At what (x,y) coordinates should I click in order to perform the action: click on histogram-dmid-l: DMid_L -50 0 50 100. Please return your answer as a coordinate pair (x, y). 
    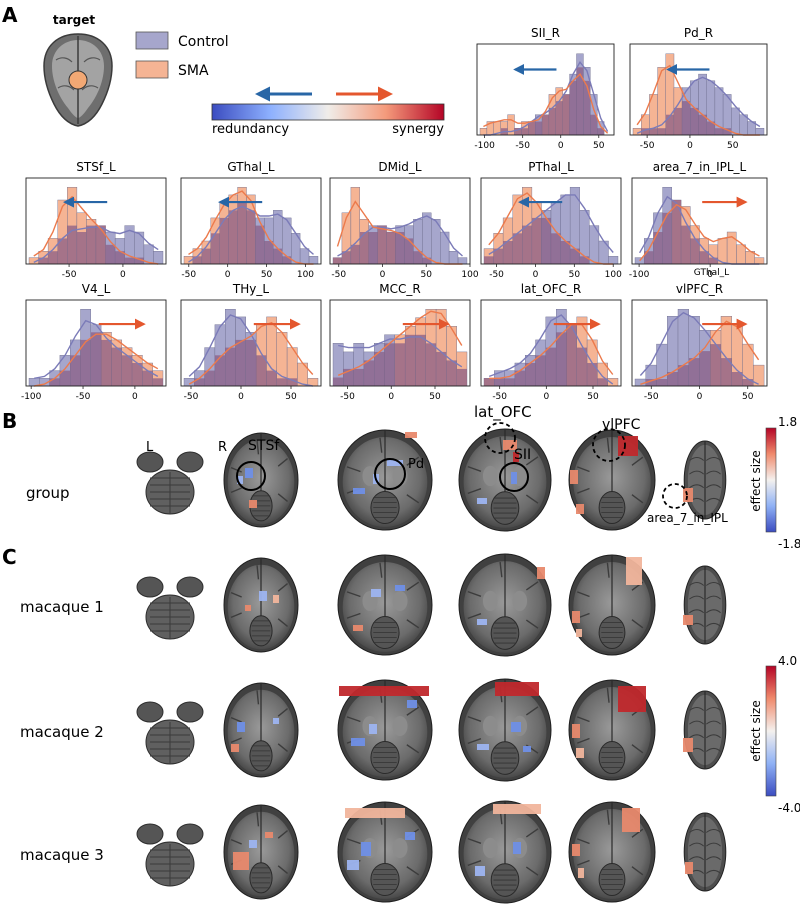
    Looking at the image, I should click on (404, 220).